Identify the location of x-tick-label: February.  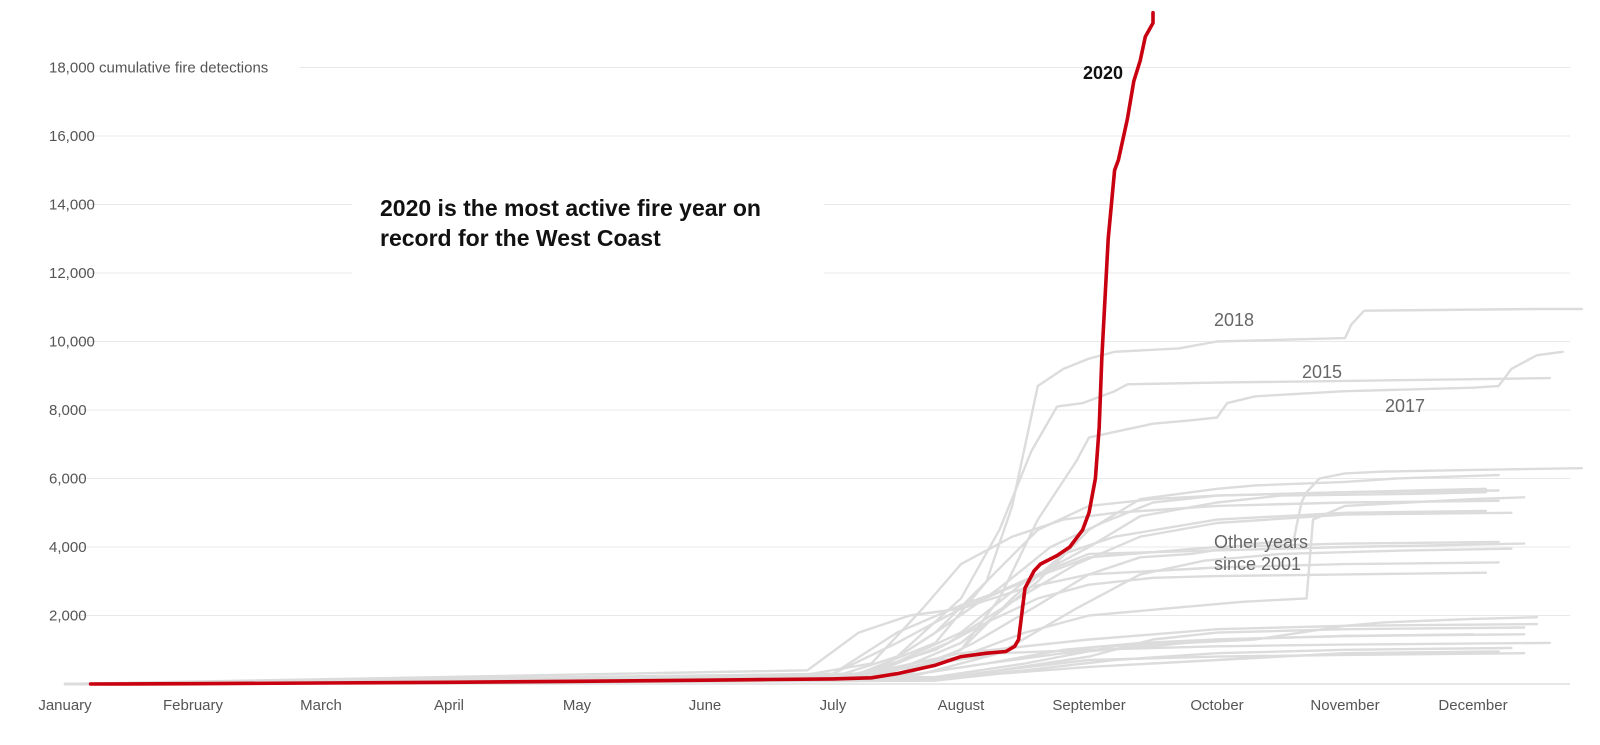
(193, 705).